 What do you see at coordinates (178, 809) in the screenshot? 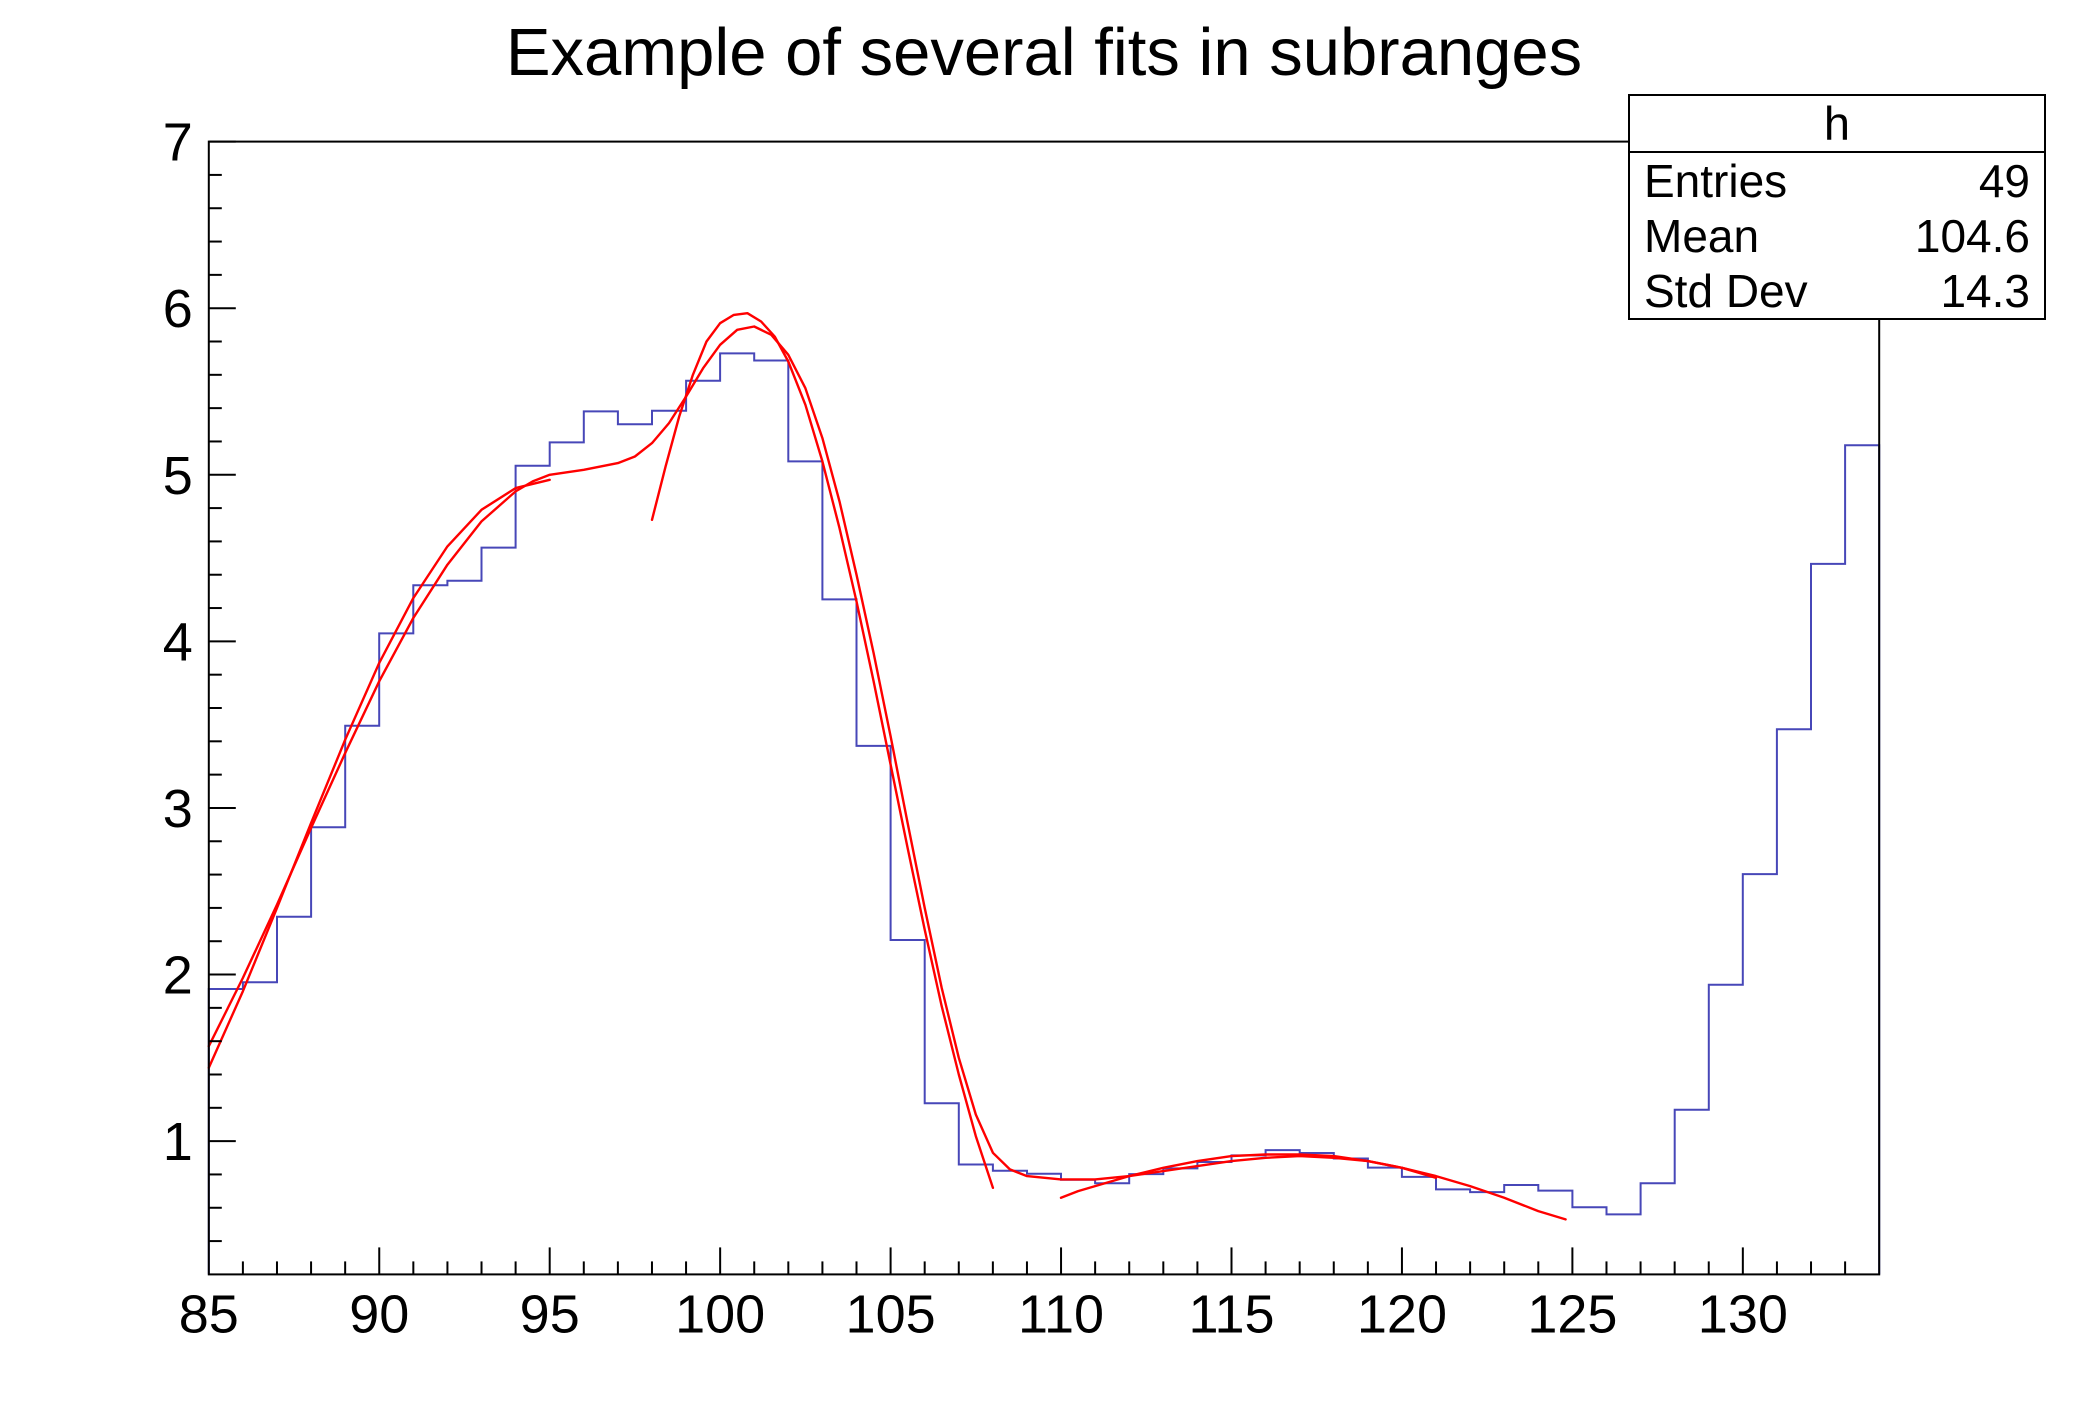
I see `y-axis-label: 3` at bounding box center [178, 809].